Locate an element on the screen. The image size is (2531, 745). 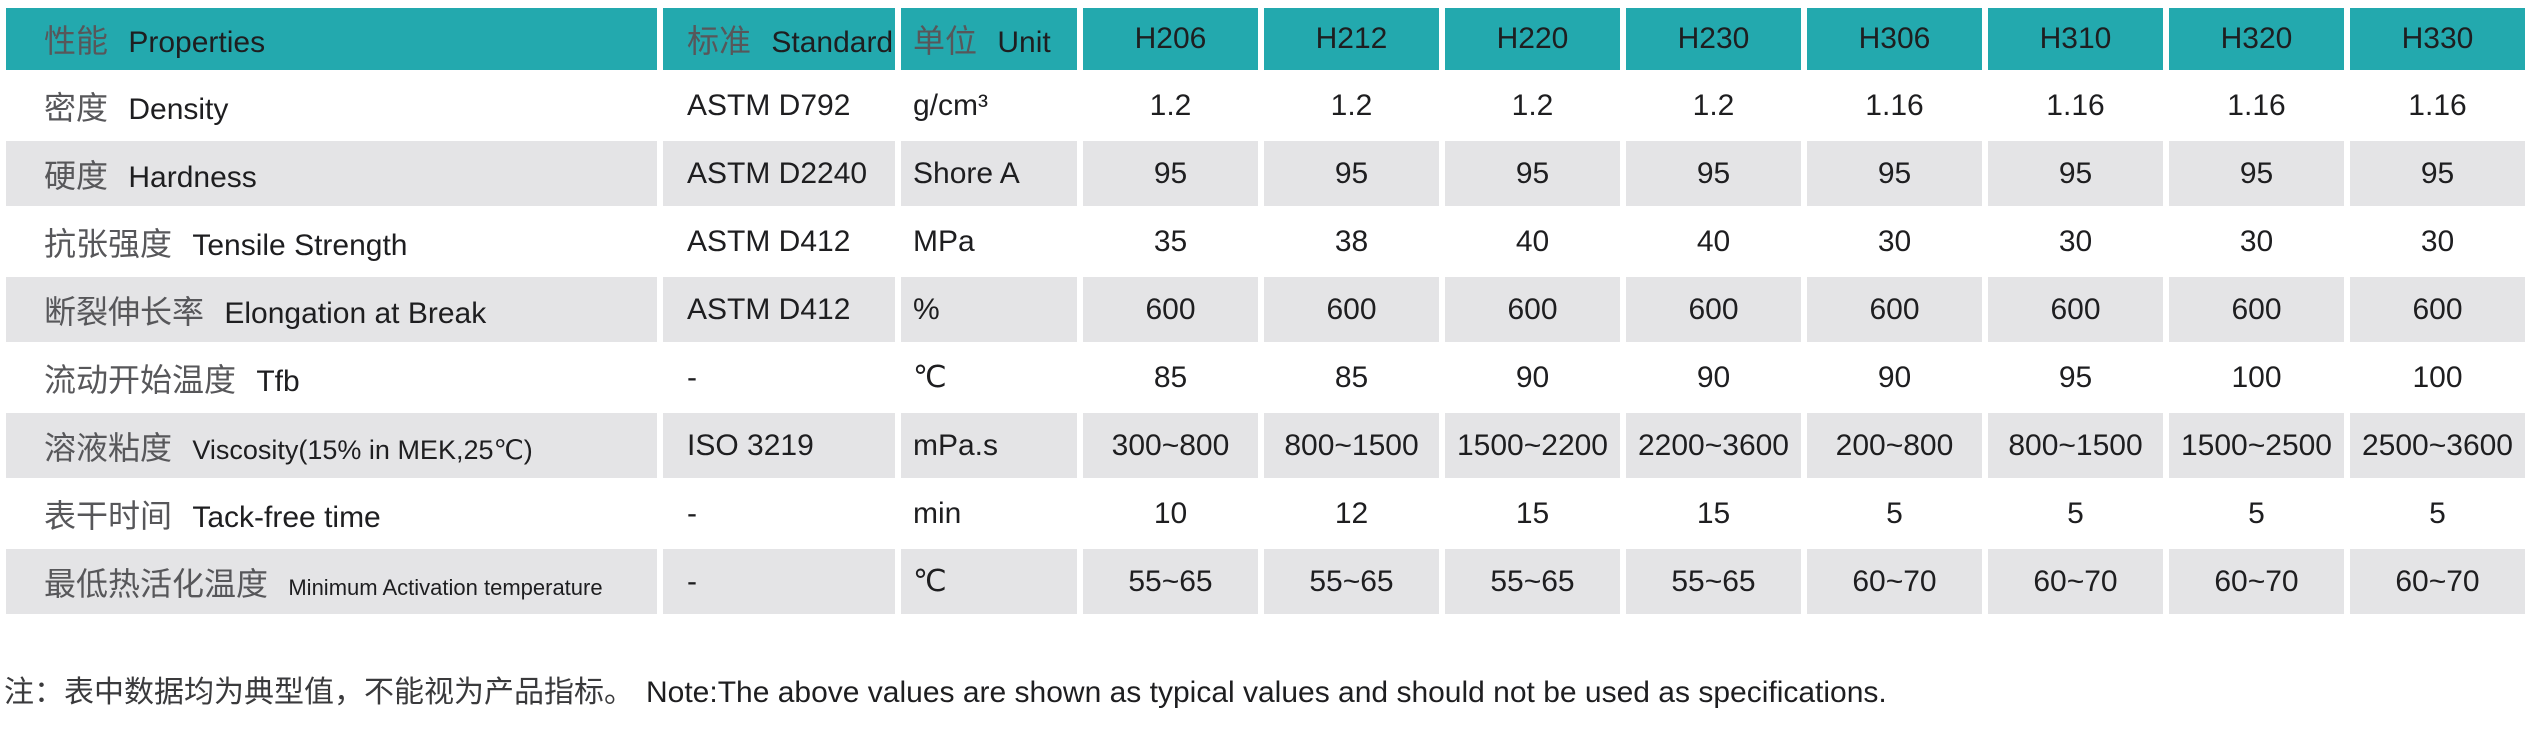
property-zh: 抗张强度 is located at coordinates (108, 243).